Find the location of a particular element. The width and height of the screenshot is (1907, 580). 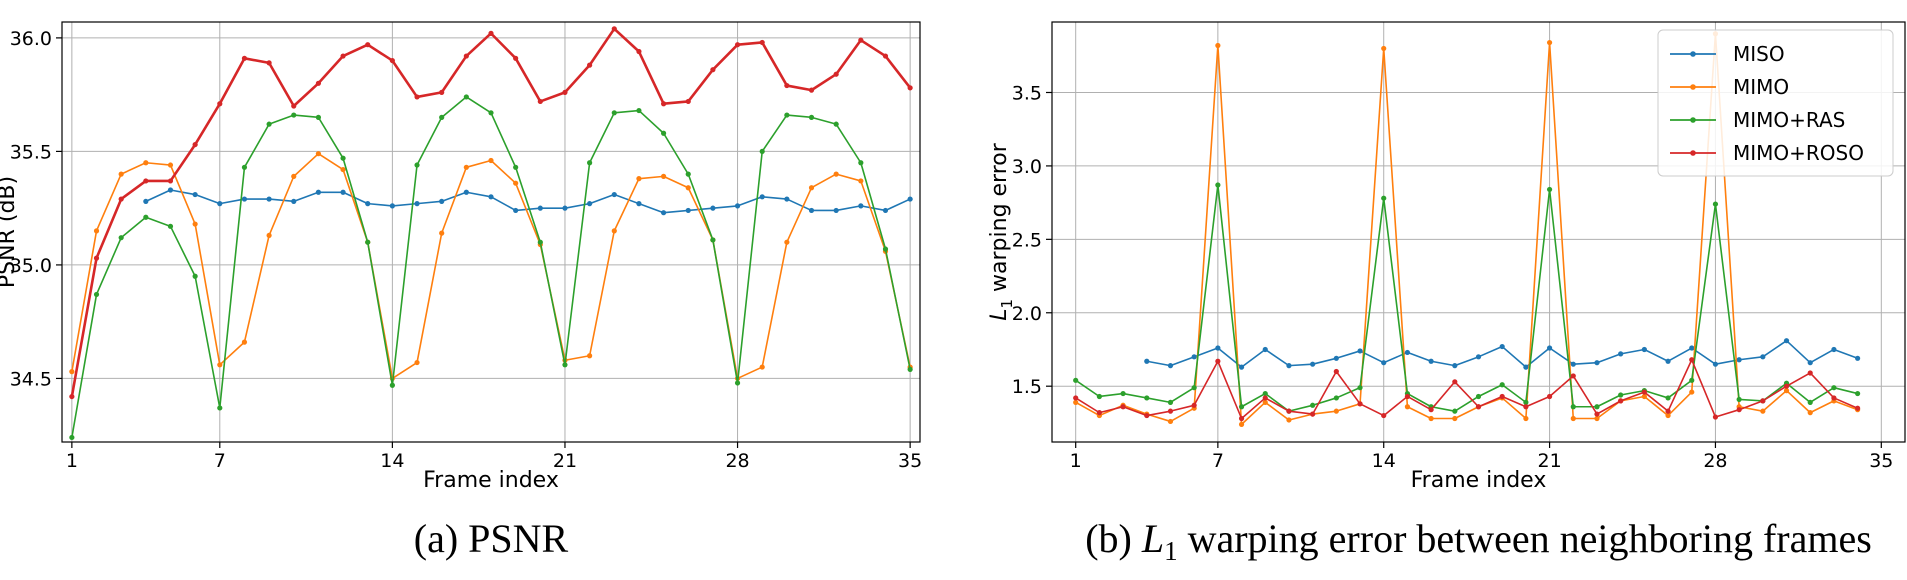

legend-label: MIMO+RAS is located at coordinates (1789, 120).